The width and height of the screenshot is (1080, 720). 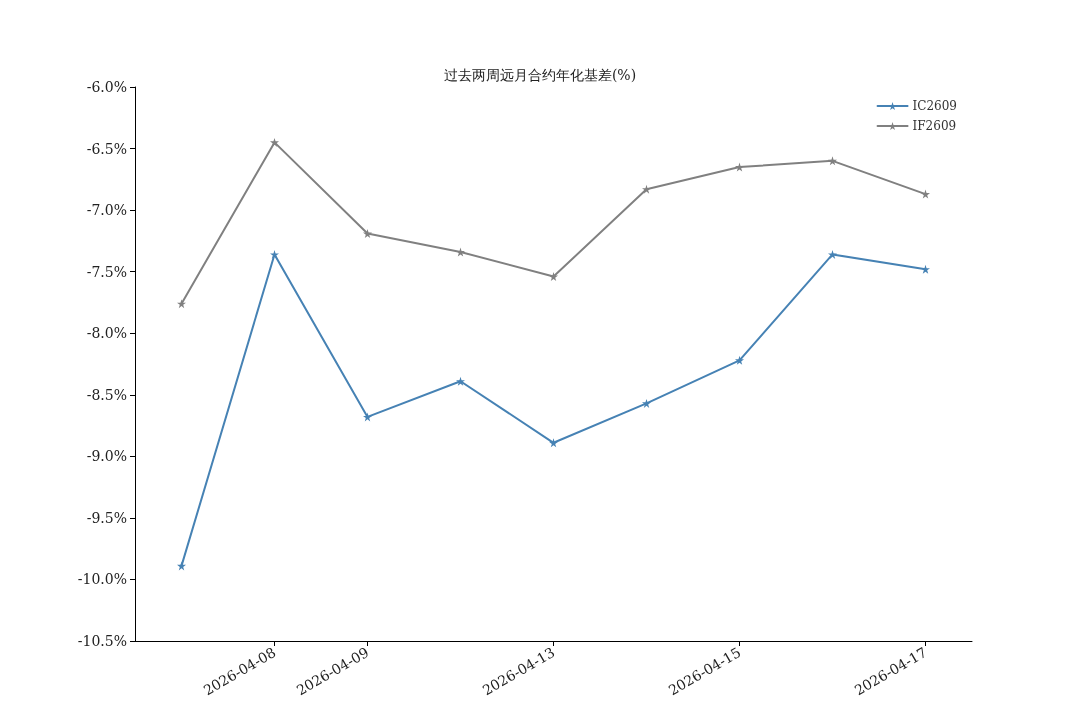 I want to click on y-tick-label: -7.5%, so click(x=106, y=271).